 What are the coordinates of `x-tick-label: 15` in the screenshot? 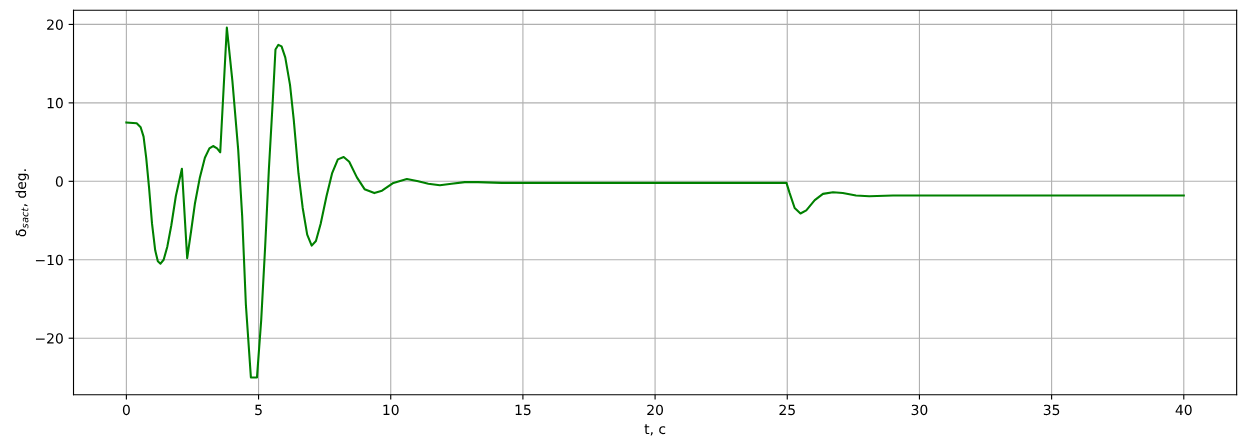 It's located at (523, 410).